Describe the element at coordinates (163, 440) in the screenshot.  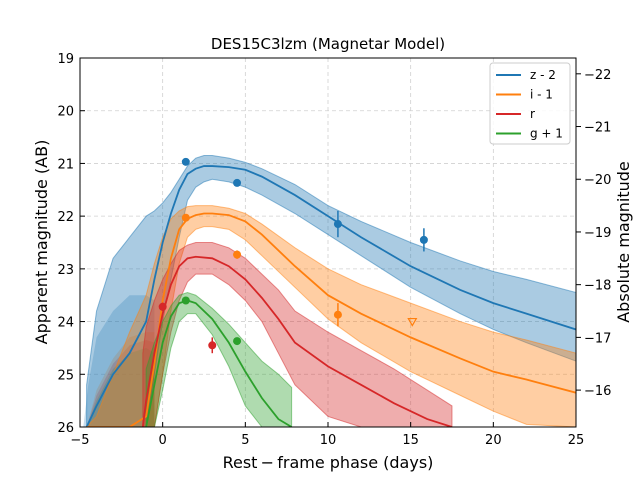
I see `x-tick-label: 0` at that location.